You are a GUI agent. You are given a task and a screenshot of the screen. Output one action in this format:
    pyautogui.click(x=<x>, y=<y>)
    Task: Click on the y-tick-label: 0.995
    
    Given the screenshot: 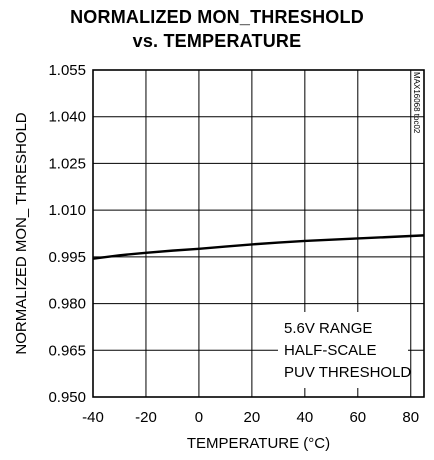 What is the action you would take?
    pyautogui.click(x=67, y=257)
    